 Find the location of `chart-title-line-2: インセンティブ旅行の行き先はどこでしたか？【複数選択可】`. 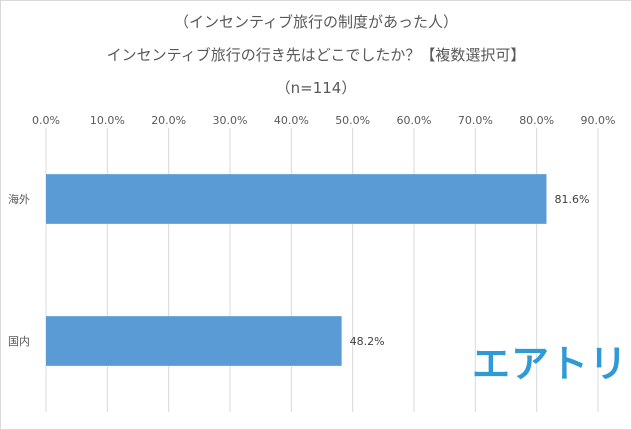

chart-title-line-2: インセンティブ旅行の行き先はどこでしたか？【複数選択可】 is located at coordinates (316, 55).